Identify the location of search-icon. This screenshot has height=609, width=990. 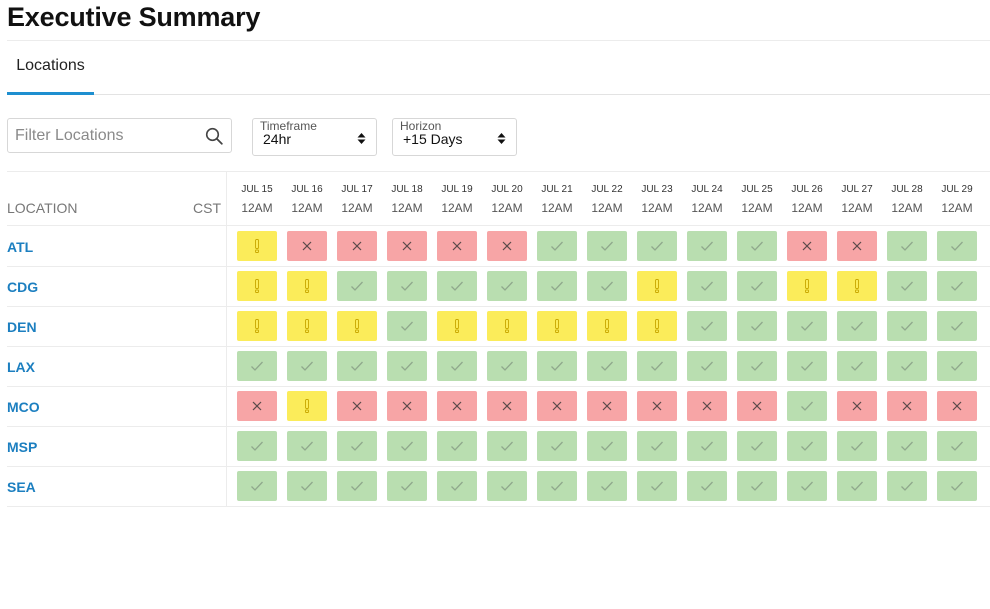
(214, 136).